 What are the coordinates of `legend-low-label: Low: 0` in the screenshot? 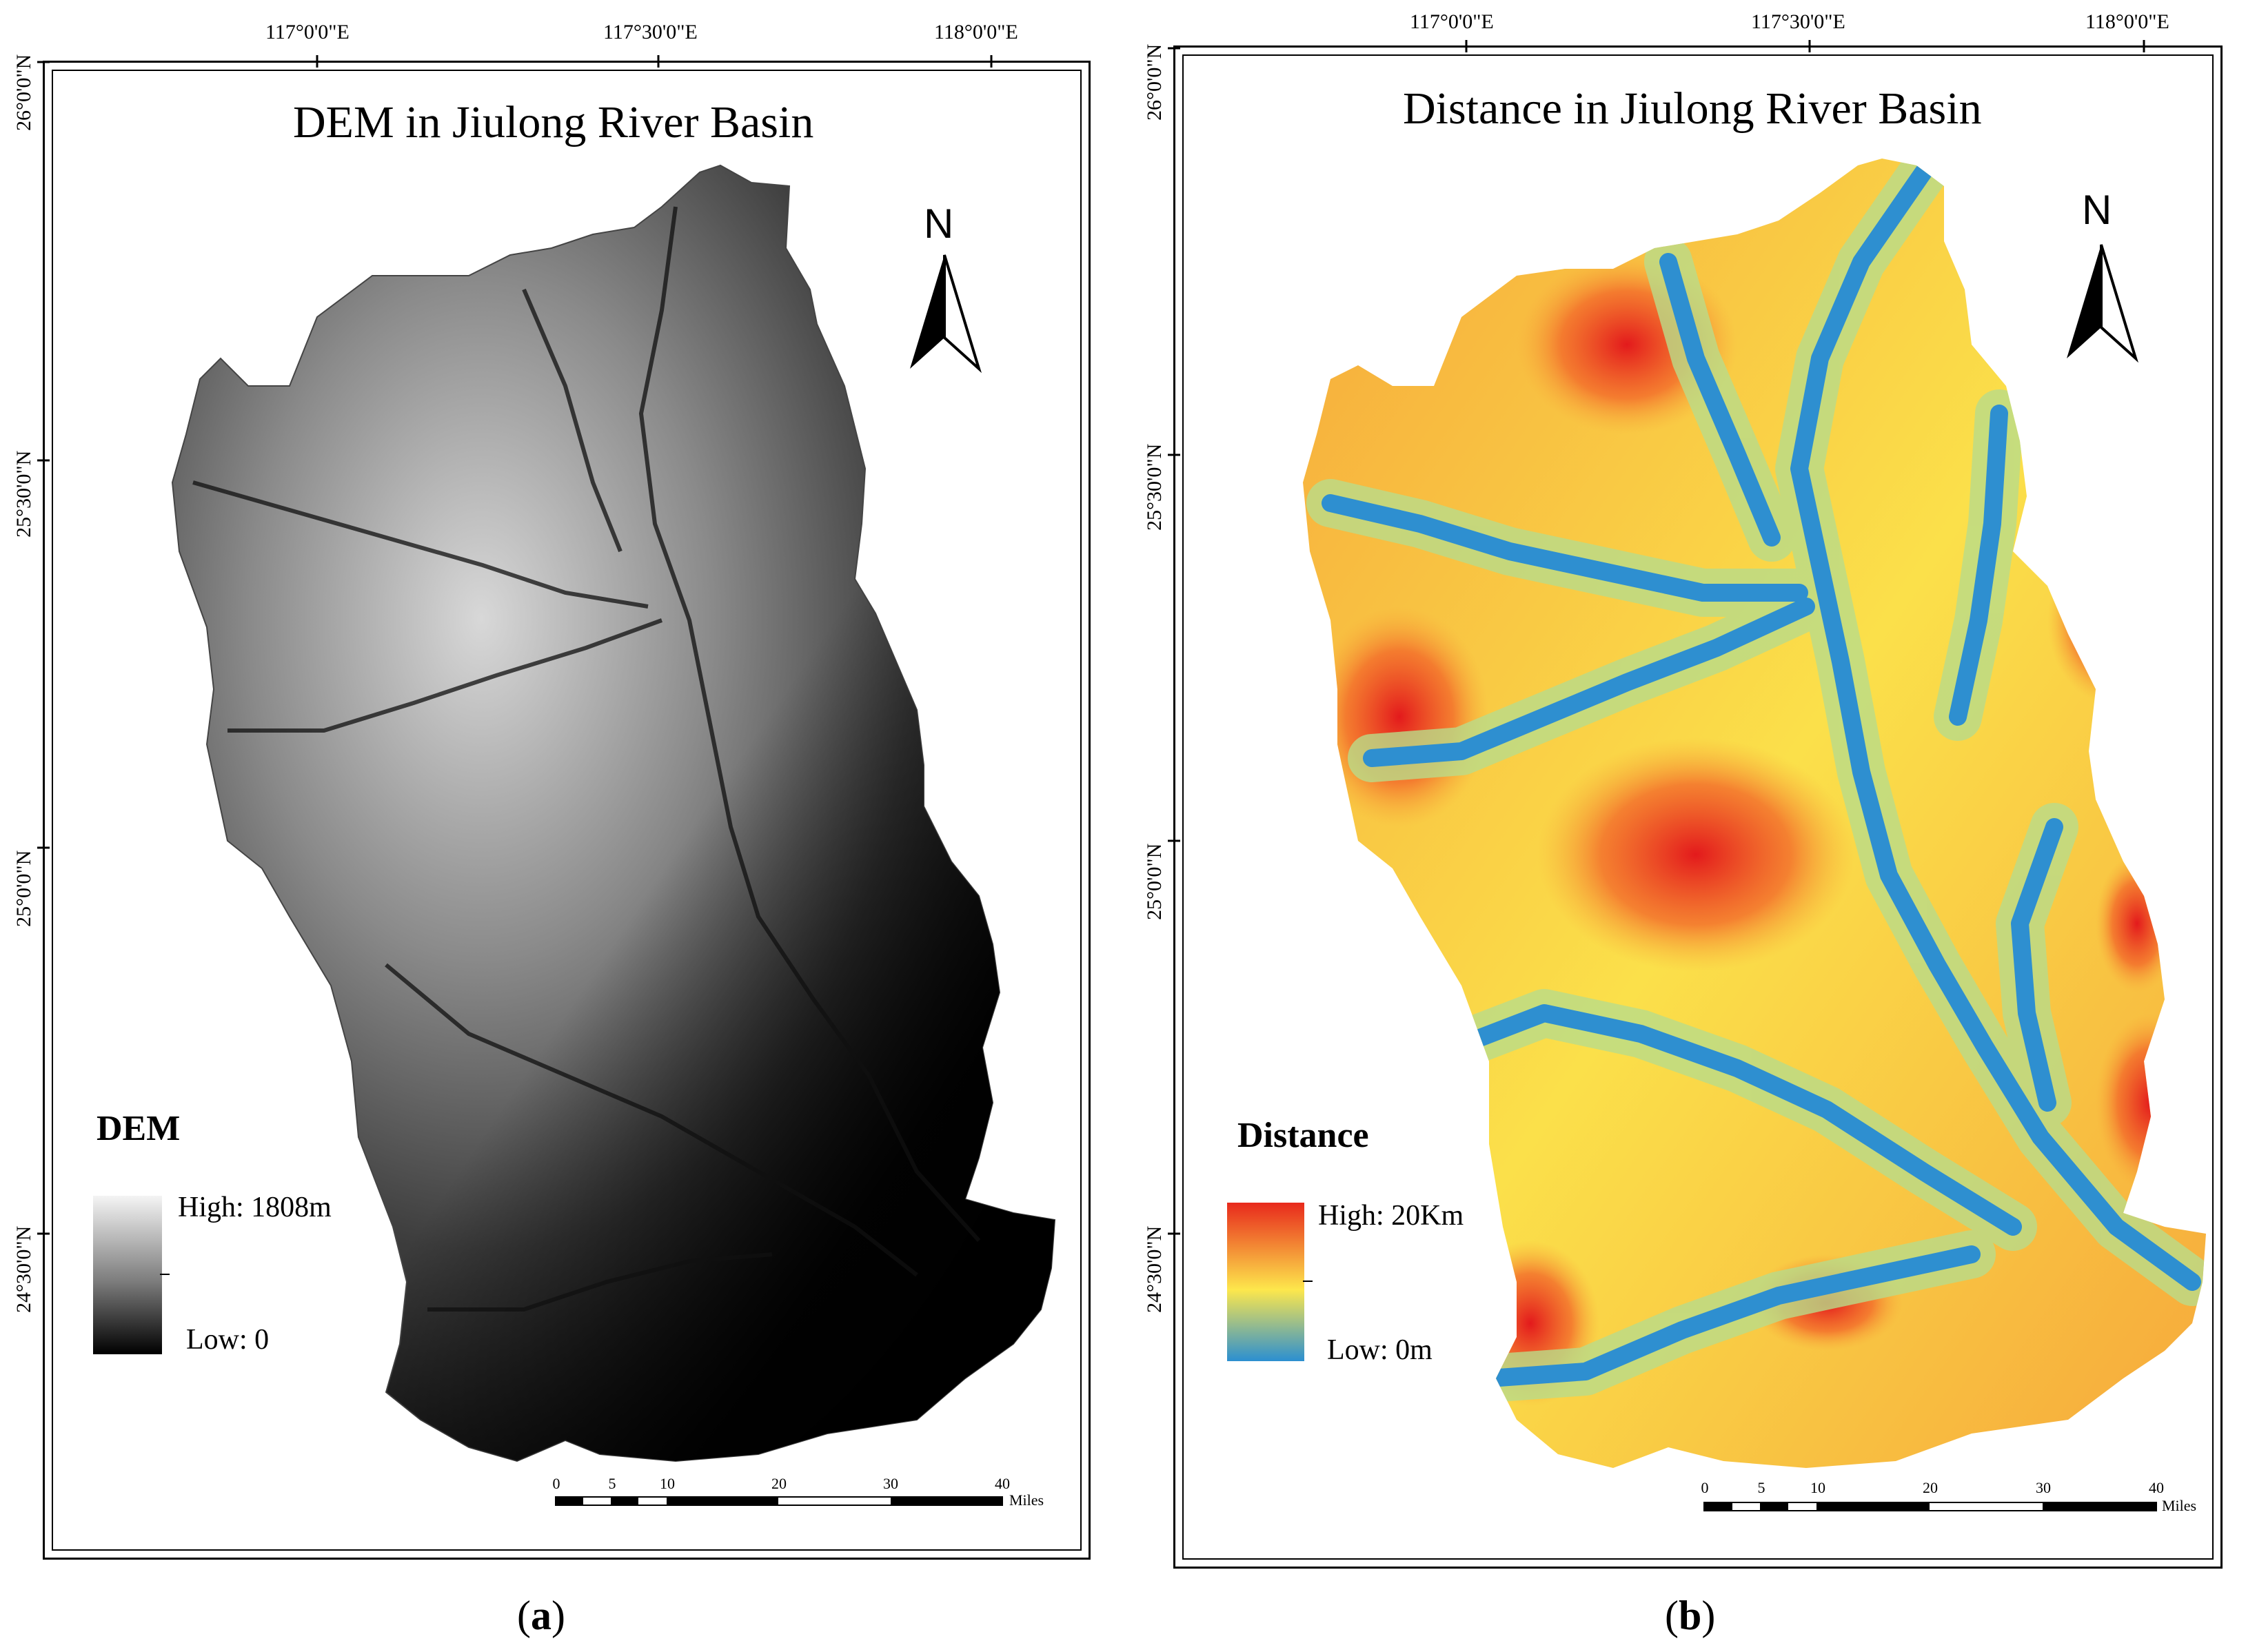 It's located at (228, 1340).